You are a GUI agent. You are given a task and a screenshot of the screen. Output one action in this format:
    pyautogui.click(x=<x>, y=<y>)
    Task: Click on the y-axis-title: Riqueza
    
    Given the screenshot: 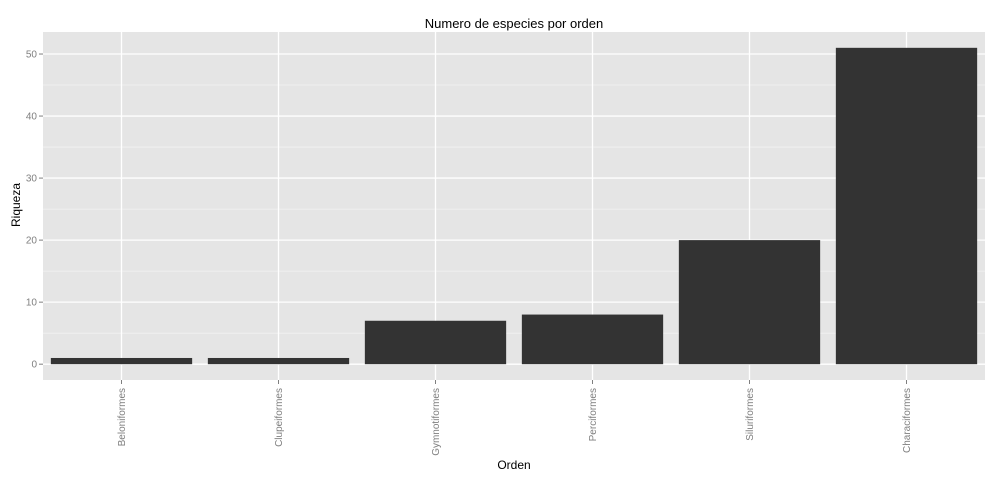 What is the action you would take?
    pyautogui.click(x=16, y=205)
    